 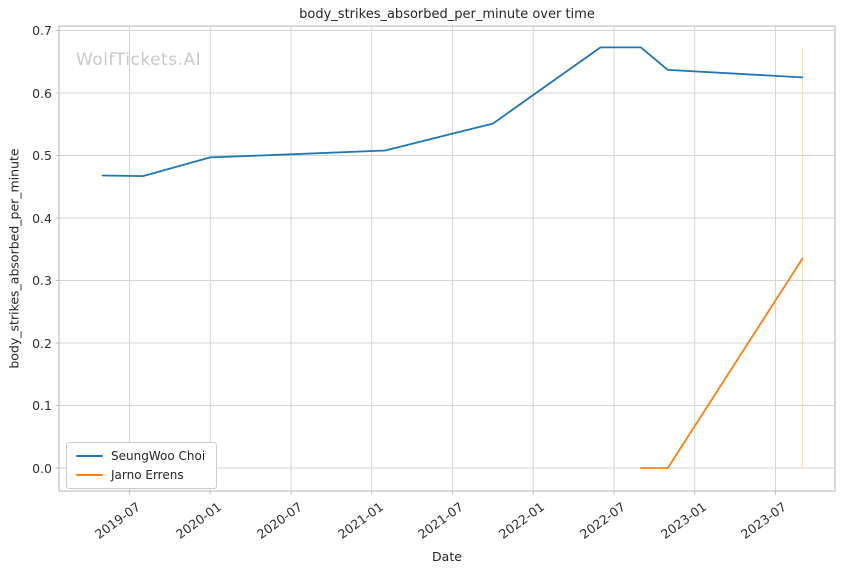 I want to click on y-tick-label: 0.4, so click(x=42, y=218).